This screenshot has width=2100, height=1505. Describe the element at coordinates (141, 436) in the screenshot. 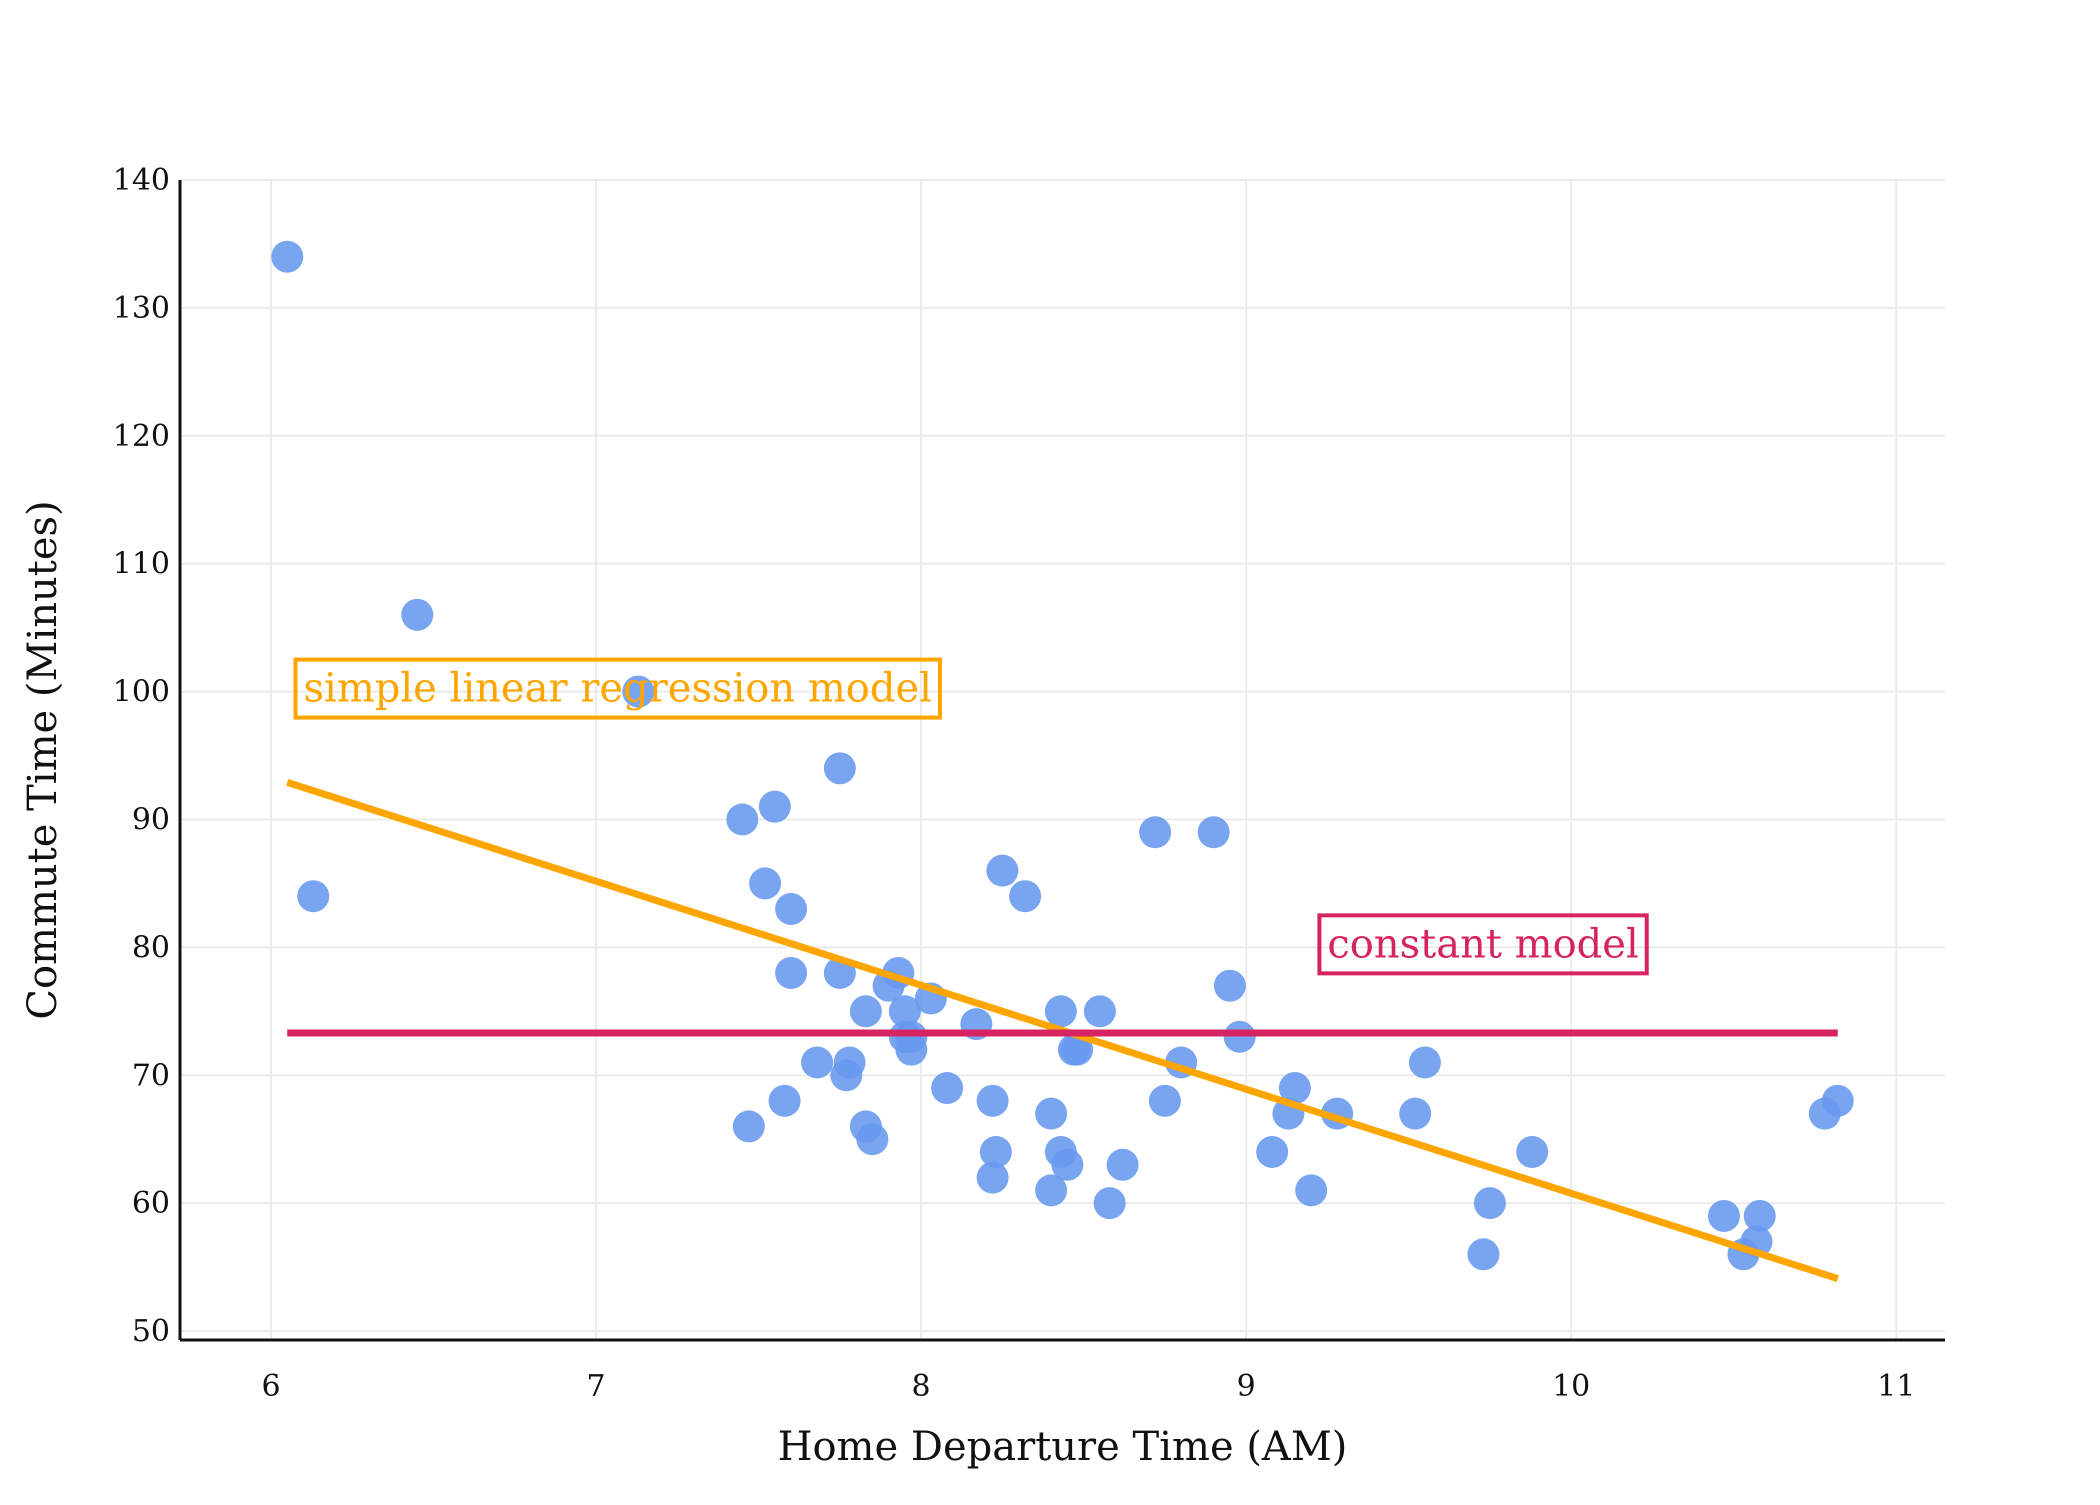

I see `y-tick-label: 120` at that location.